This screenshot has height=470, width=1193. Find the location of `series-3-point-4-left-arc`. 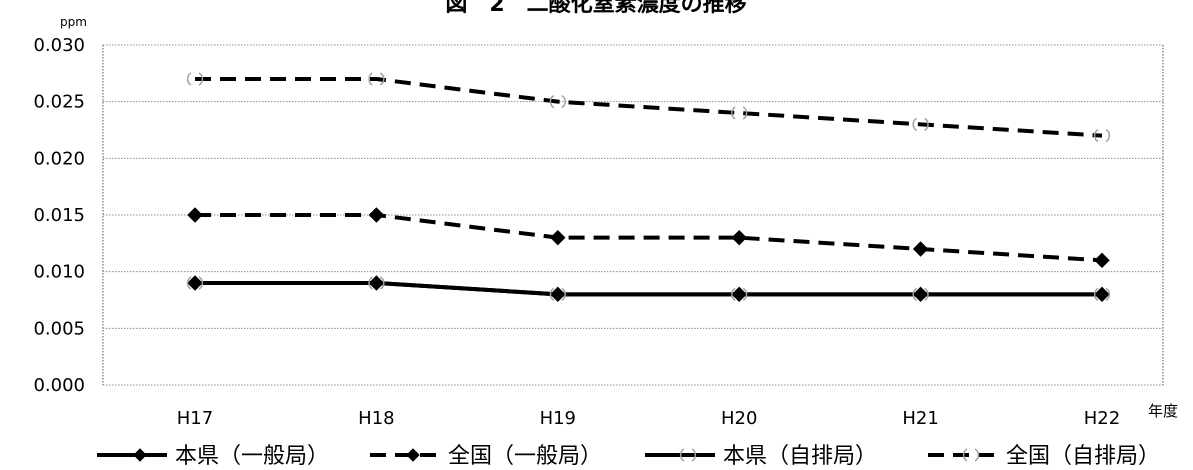

series-3-point-4-left-arc is located at coordinates (915, 124).